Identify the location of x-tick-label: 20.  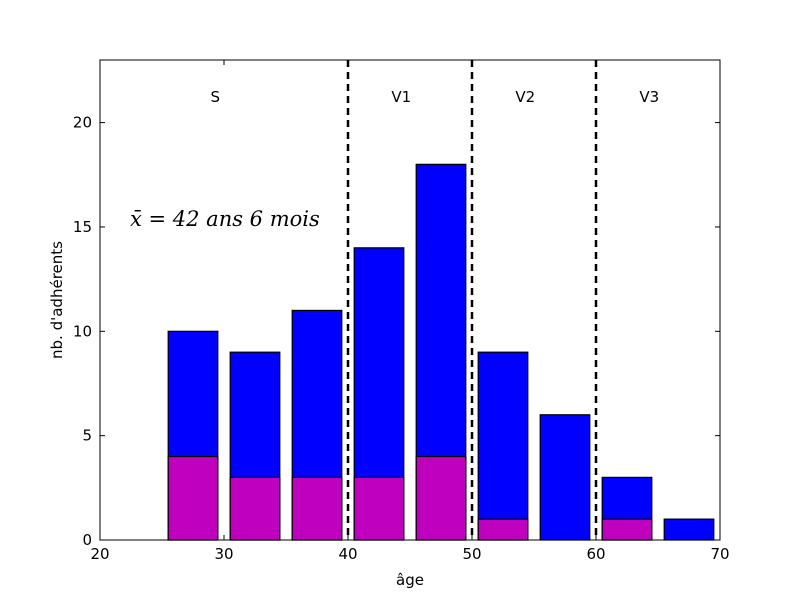
(99, 554).